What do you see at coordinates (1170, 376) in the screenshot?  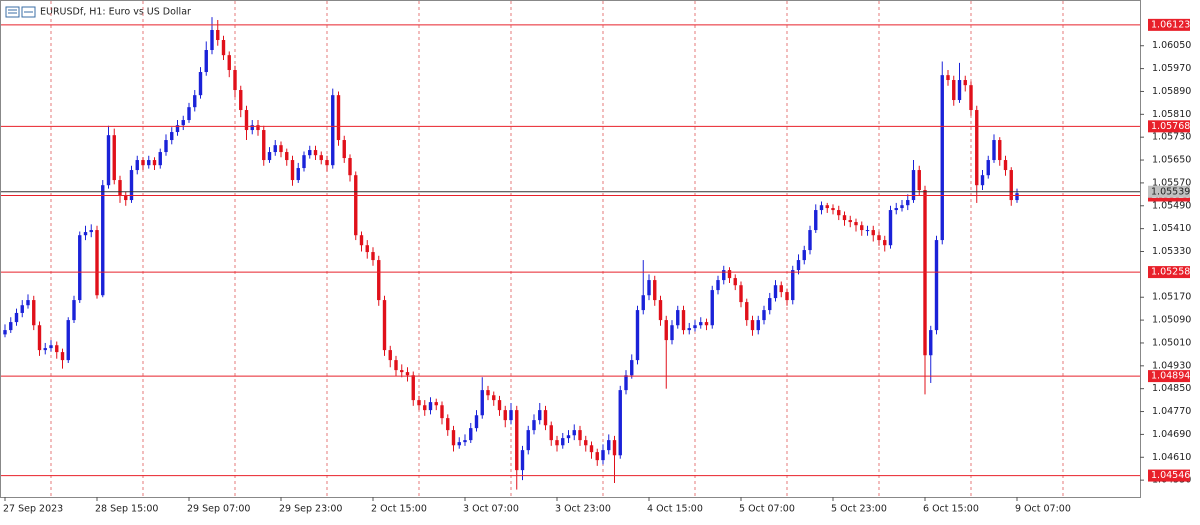 I see `level-label: 1.04894` at bounding box center [1170, 376].